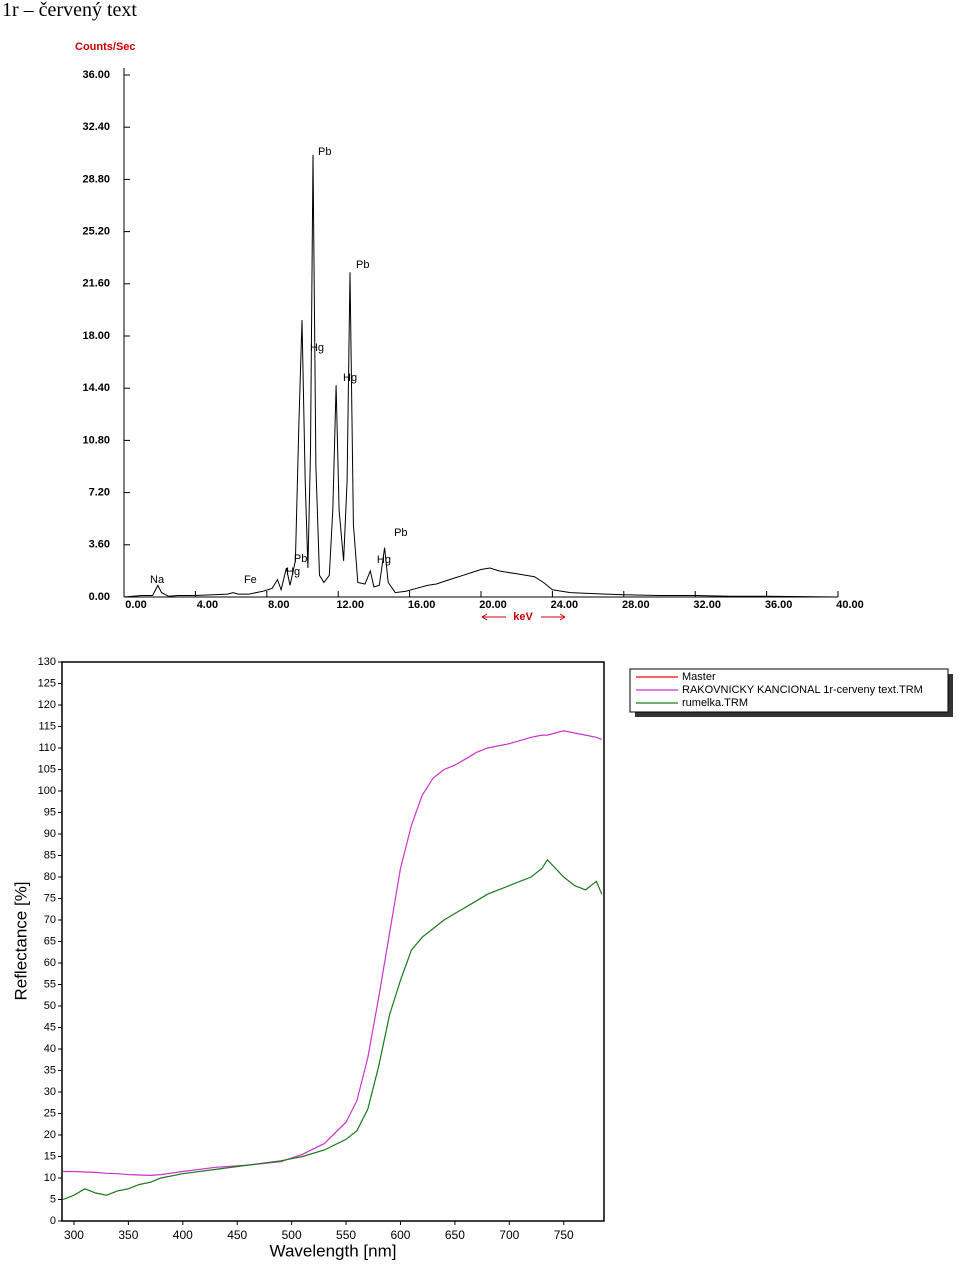  Describe the element at coordinates (493, 605) in the screenshot. I see `x-tick-label: 20.00` at that location.